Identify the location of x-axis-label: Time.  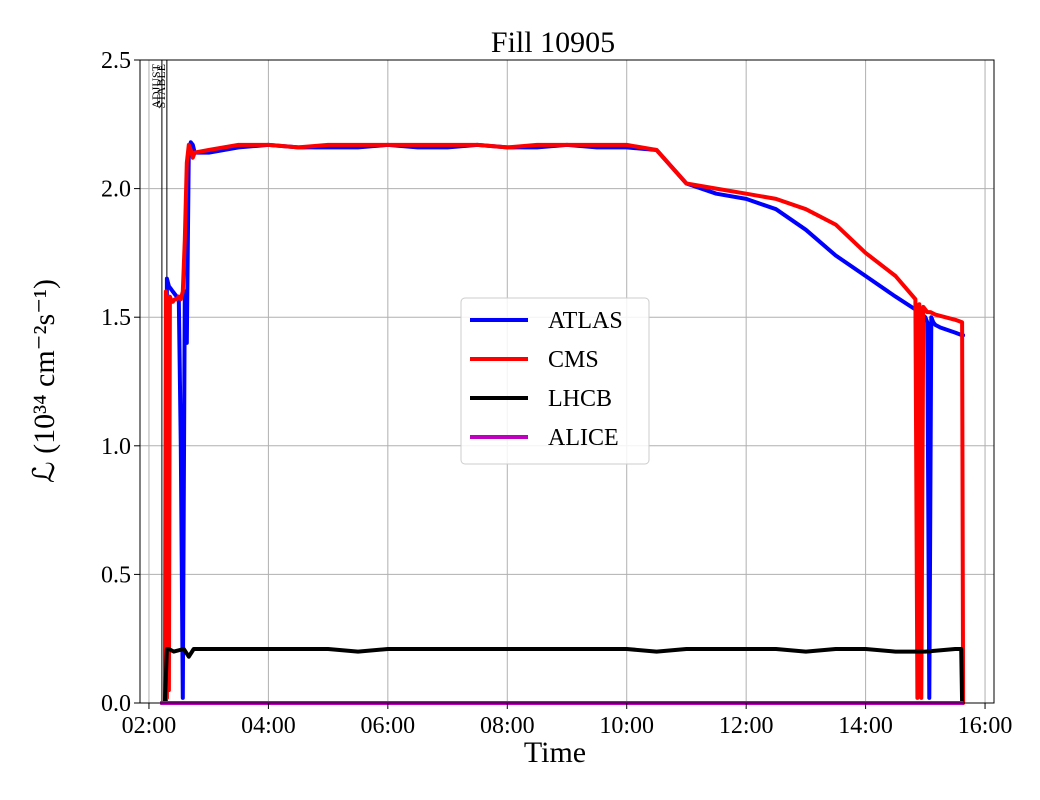
(555, 752).